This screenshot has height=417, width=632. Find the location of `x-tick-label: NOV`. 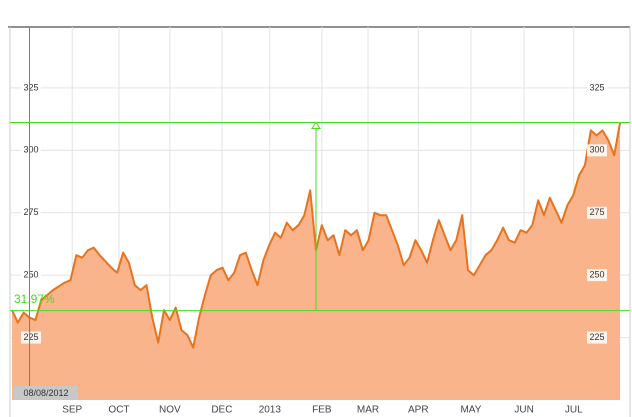

x-tick-label: NOV is located at coordinates (170, 410).